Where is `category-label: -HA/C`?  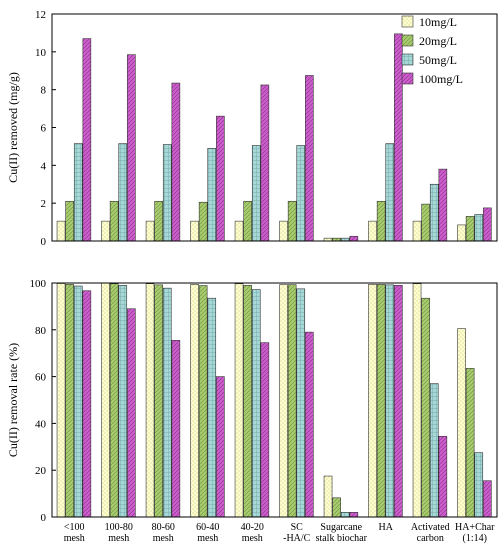 category-label: -HA/C is located at coordinates (297, 538).